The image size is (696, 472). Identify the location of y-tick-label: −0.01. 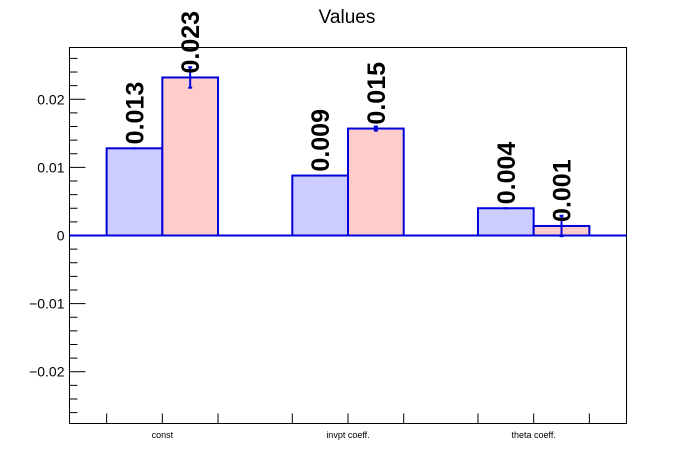
(47, 304).